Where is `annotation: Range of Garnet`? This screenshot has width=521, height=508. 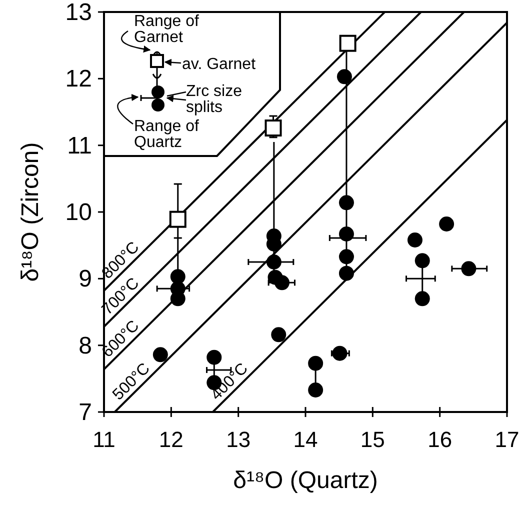 annotation: Range of Garnet is located at coordinates (167, 29).